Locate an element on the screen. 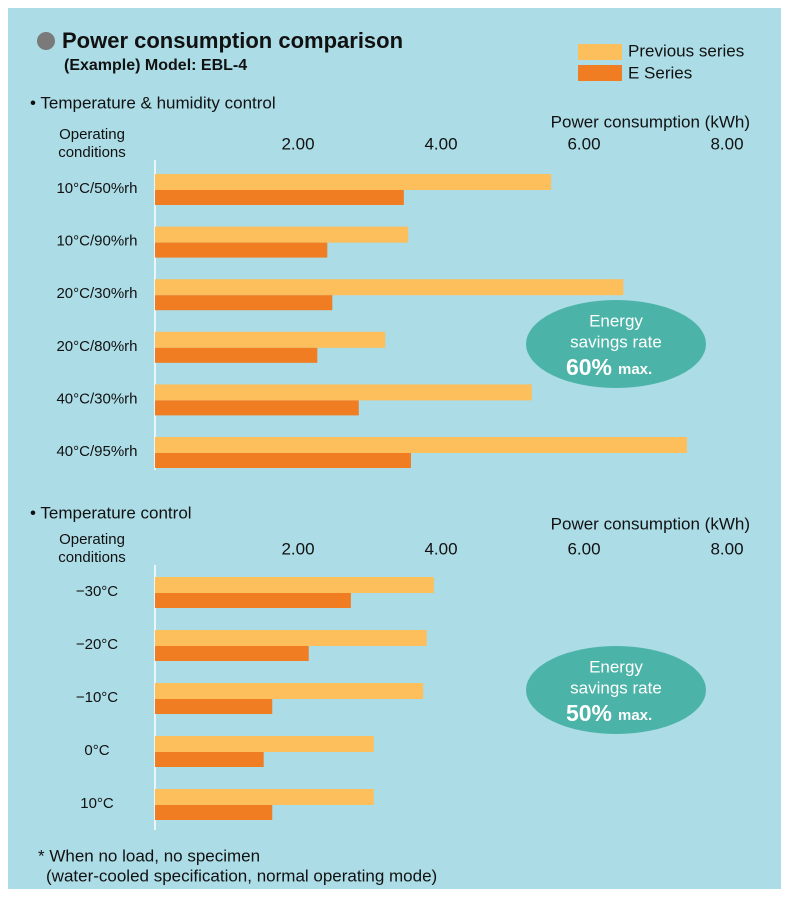  badge-highlight: 50% is located at coordinates (589, 713).